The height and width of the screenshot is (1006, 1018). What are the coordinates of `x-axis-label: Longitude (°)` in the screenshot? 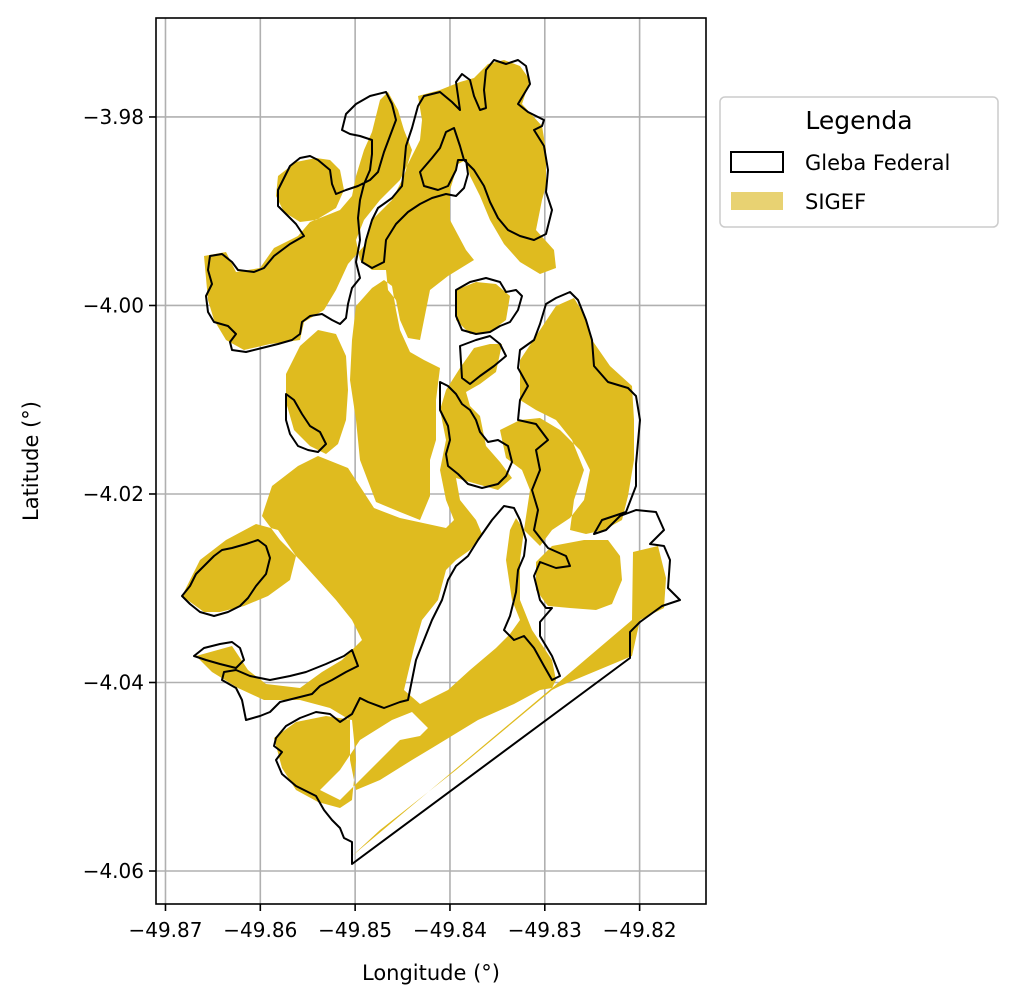 It's located at (431, 973).